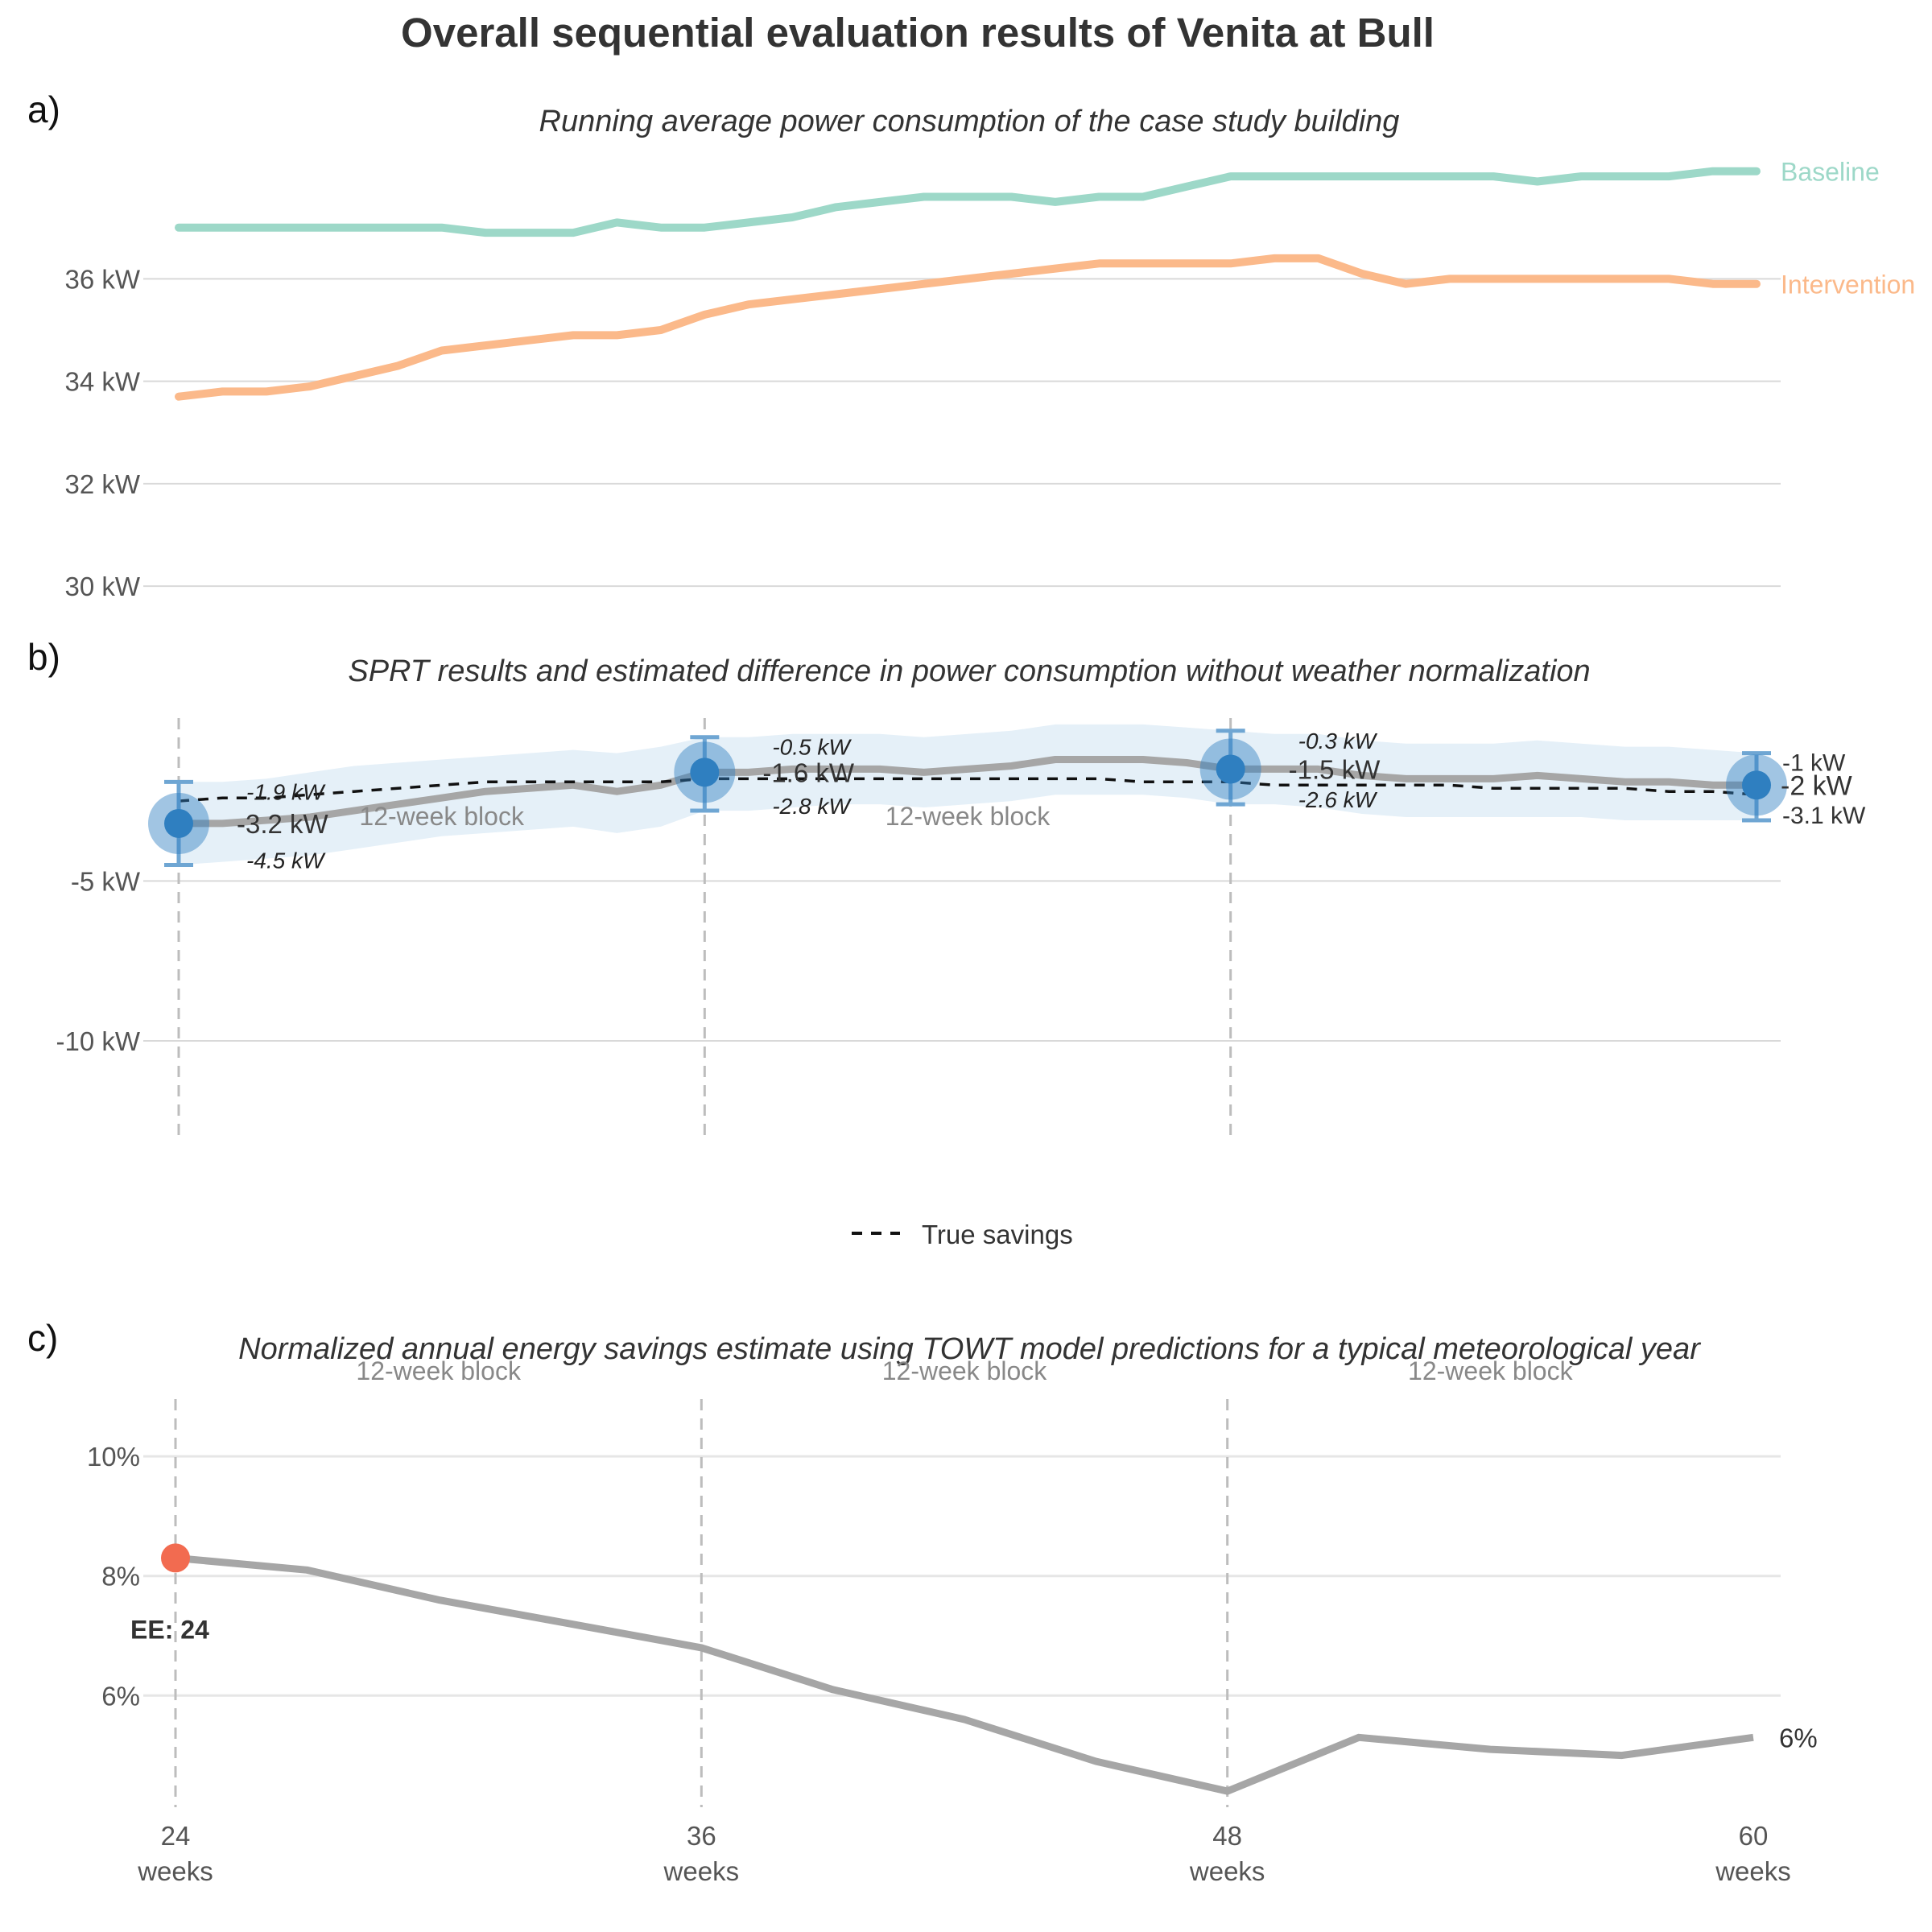 The height and width of the screenshot is (1932, 1932). Describe the element at coordinates (1338, 799) in the screenshot. I see `checkpoint-lower-label: -2.6 kW` at that location.